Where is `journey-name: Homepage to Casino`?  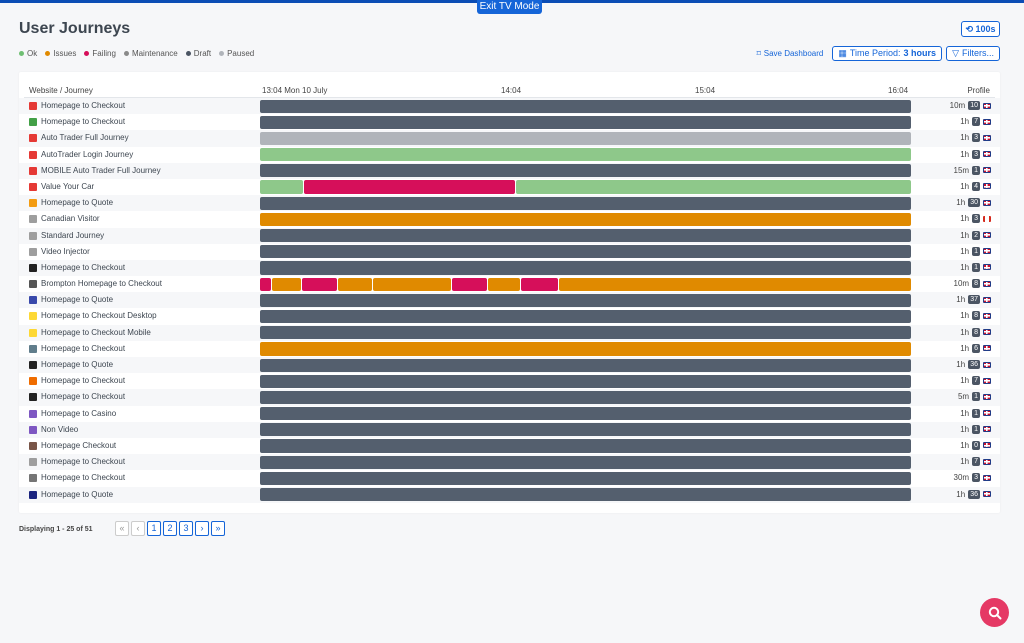
journey-name: Homepage to Casino is located at coordinates (79, 413).